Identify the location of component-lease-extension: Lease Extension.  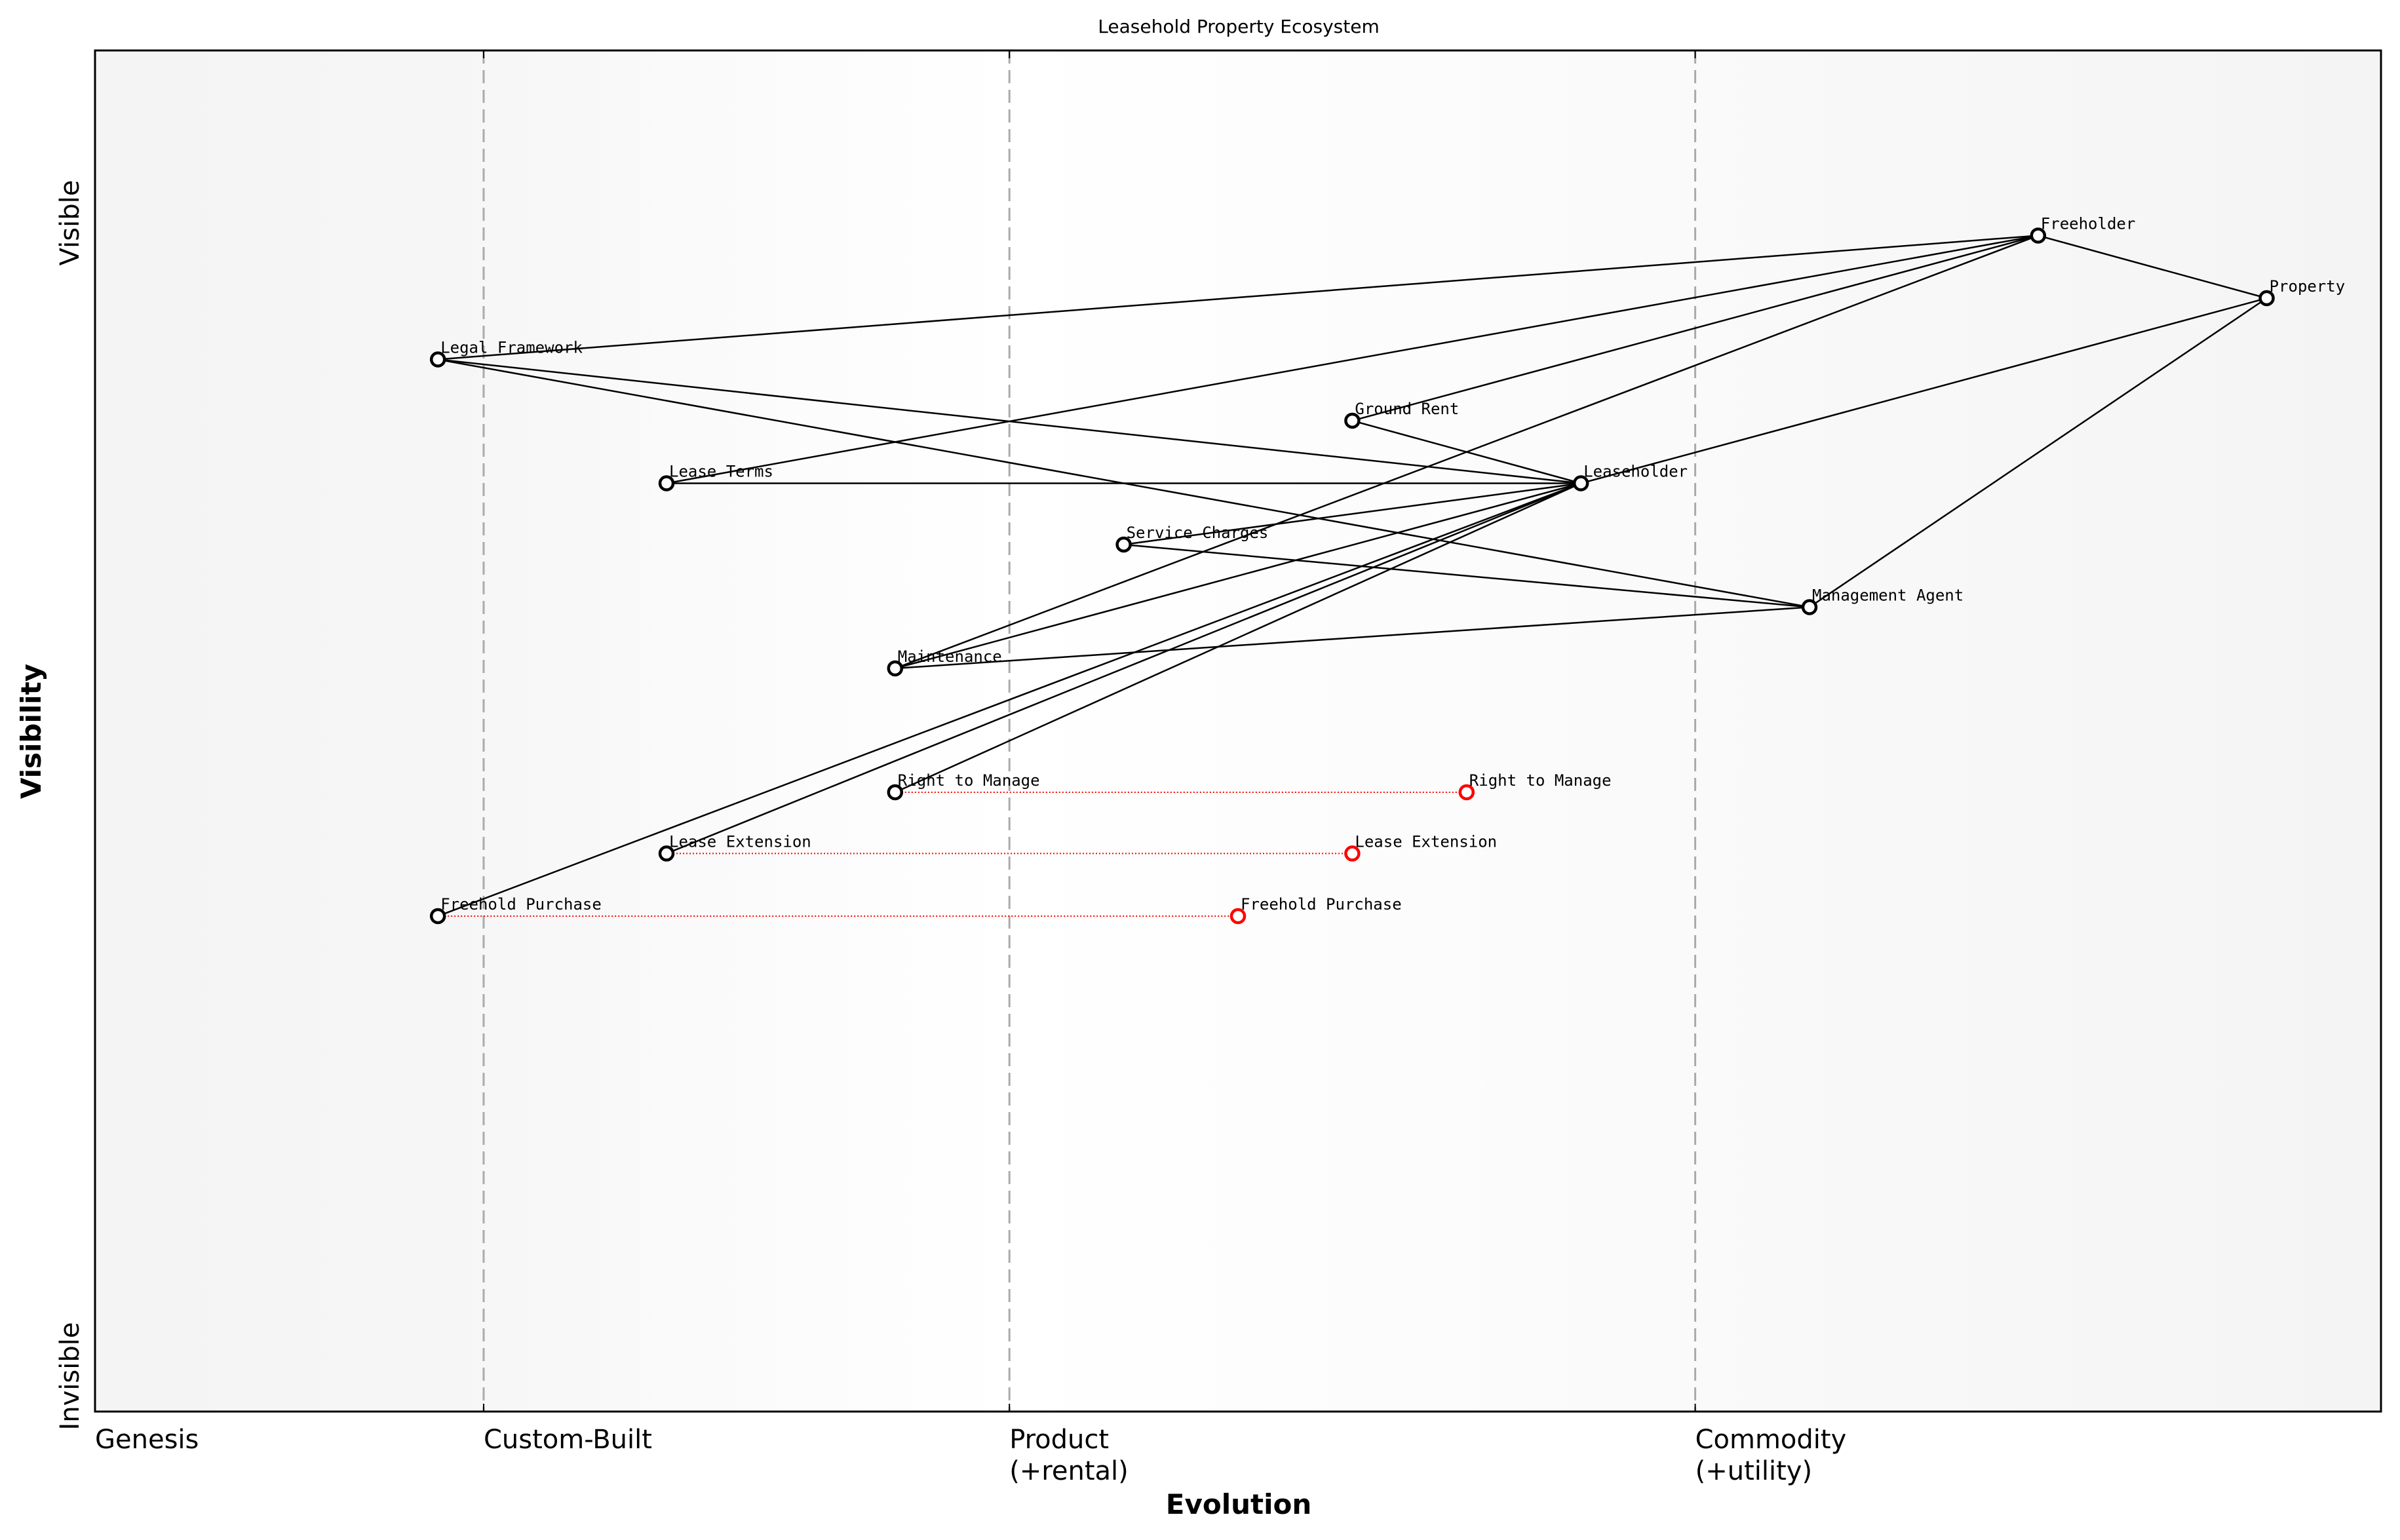
(734, 847).